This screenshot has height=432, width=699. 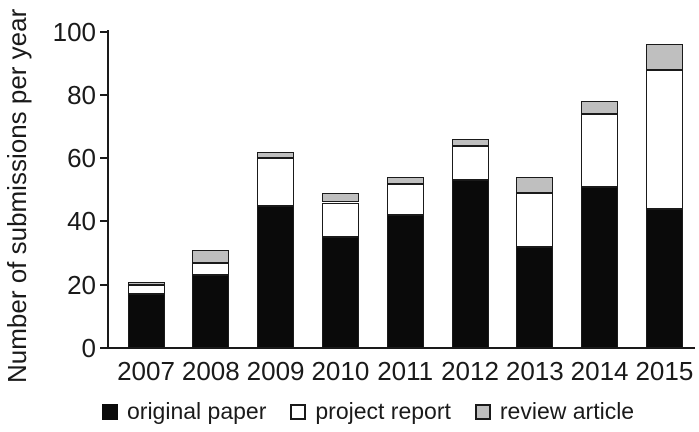 What do you see at coordinates (146, 321) in the screenshot?
I see `bar-2007-original-paper` at bounding box center [146, 321].